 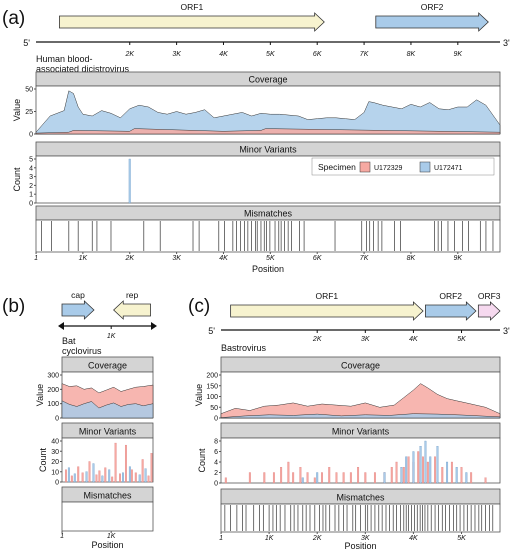 What do you see at coordinates (211, 331) in the screenshot?
I see `five-prime-label: 5'` at bounding box center [211, 331].